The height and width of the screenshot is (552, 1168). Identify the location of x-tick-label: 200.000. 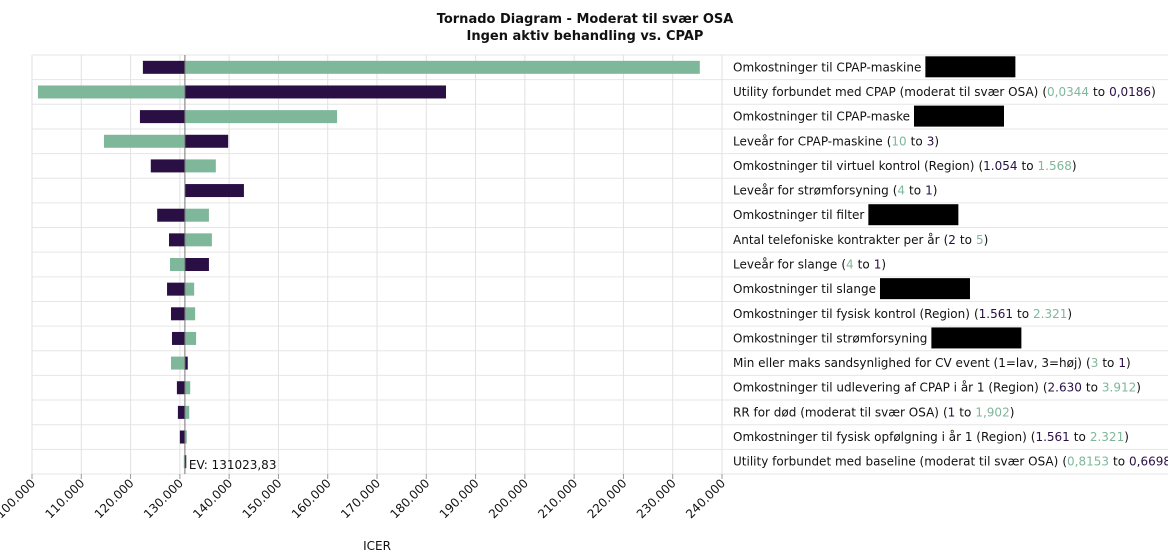
(508, 498).